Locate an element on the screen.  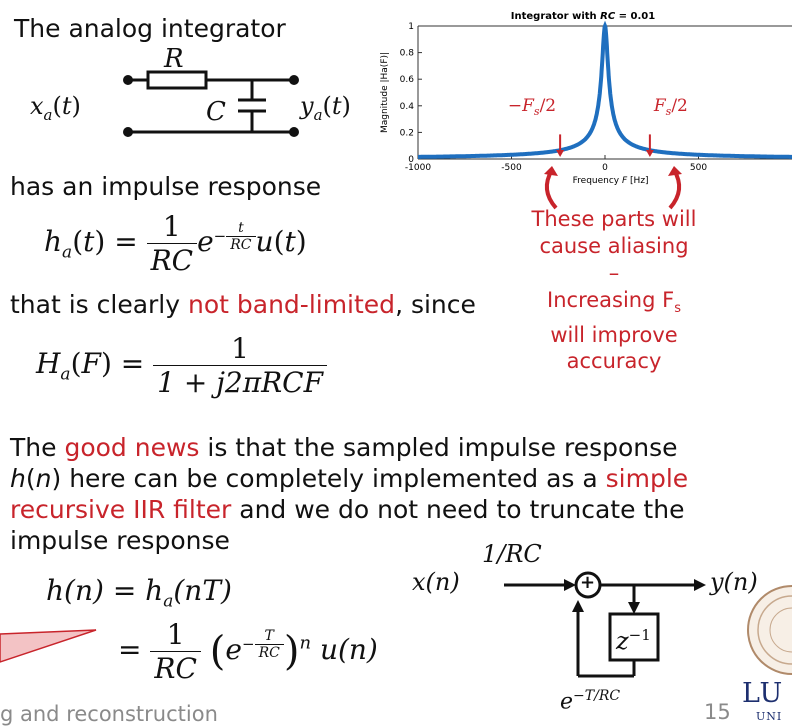
aliasing-arrows is located at coordinates (613, 188).